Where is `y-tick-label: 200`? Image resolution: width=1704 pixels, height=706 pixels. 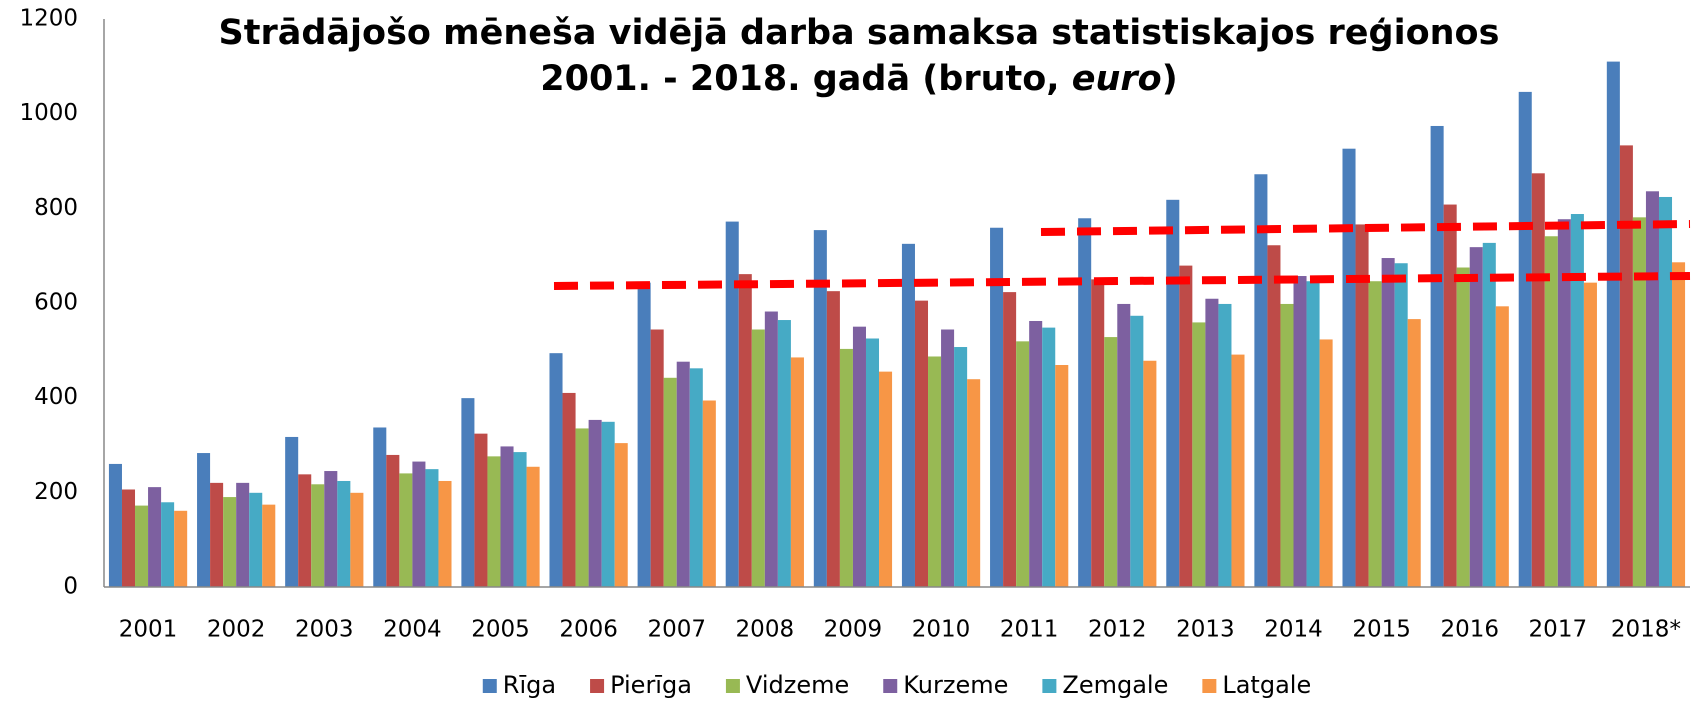 y-tick-label: 200 is located at coordinates (56, 492).